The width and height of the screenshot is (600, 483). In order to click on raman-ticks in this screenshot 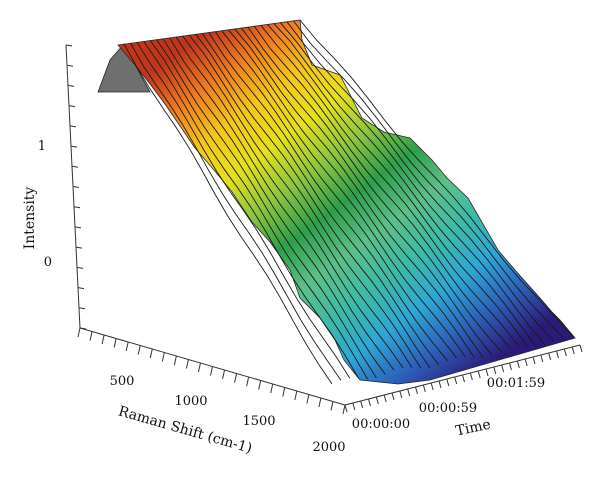, I will do `click(211, 371)`.